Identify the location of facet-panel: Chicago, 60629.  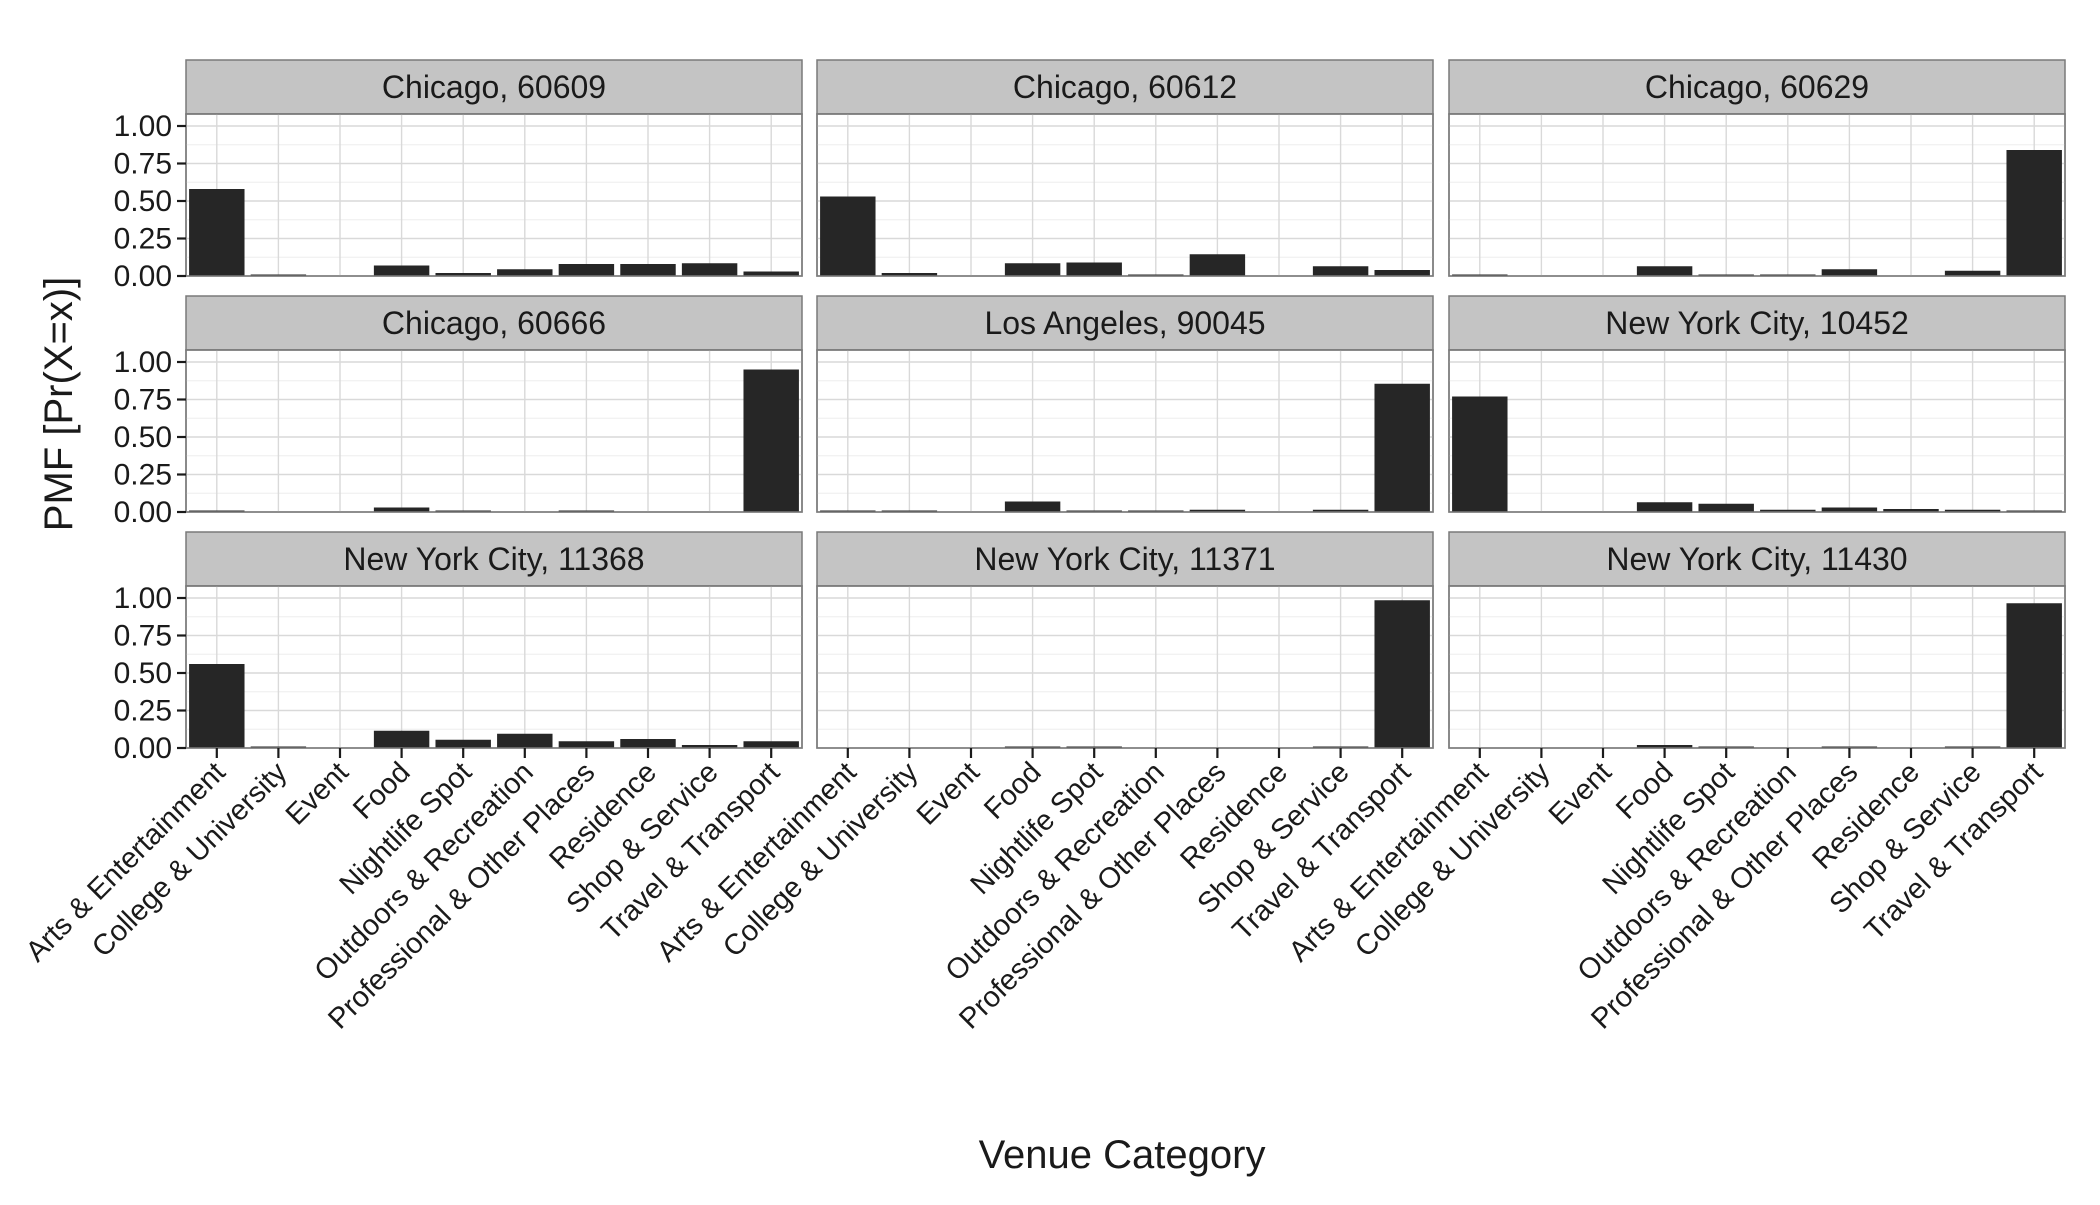
(1757, 168).